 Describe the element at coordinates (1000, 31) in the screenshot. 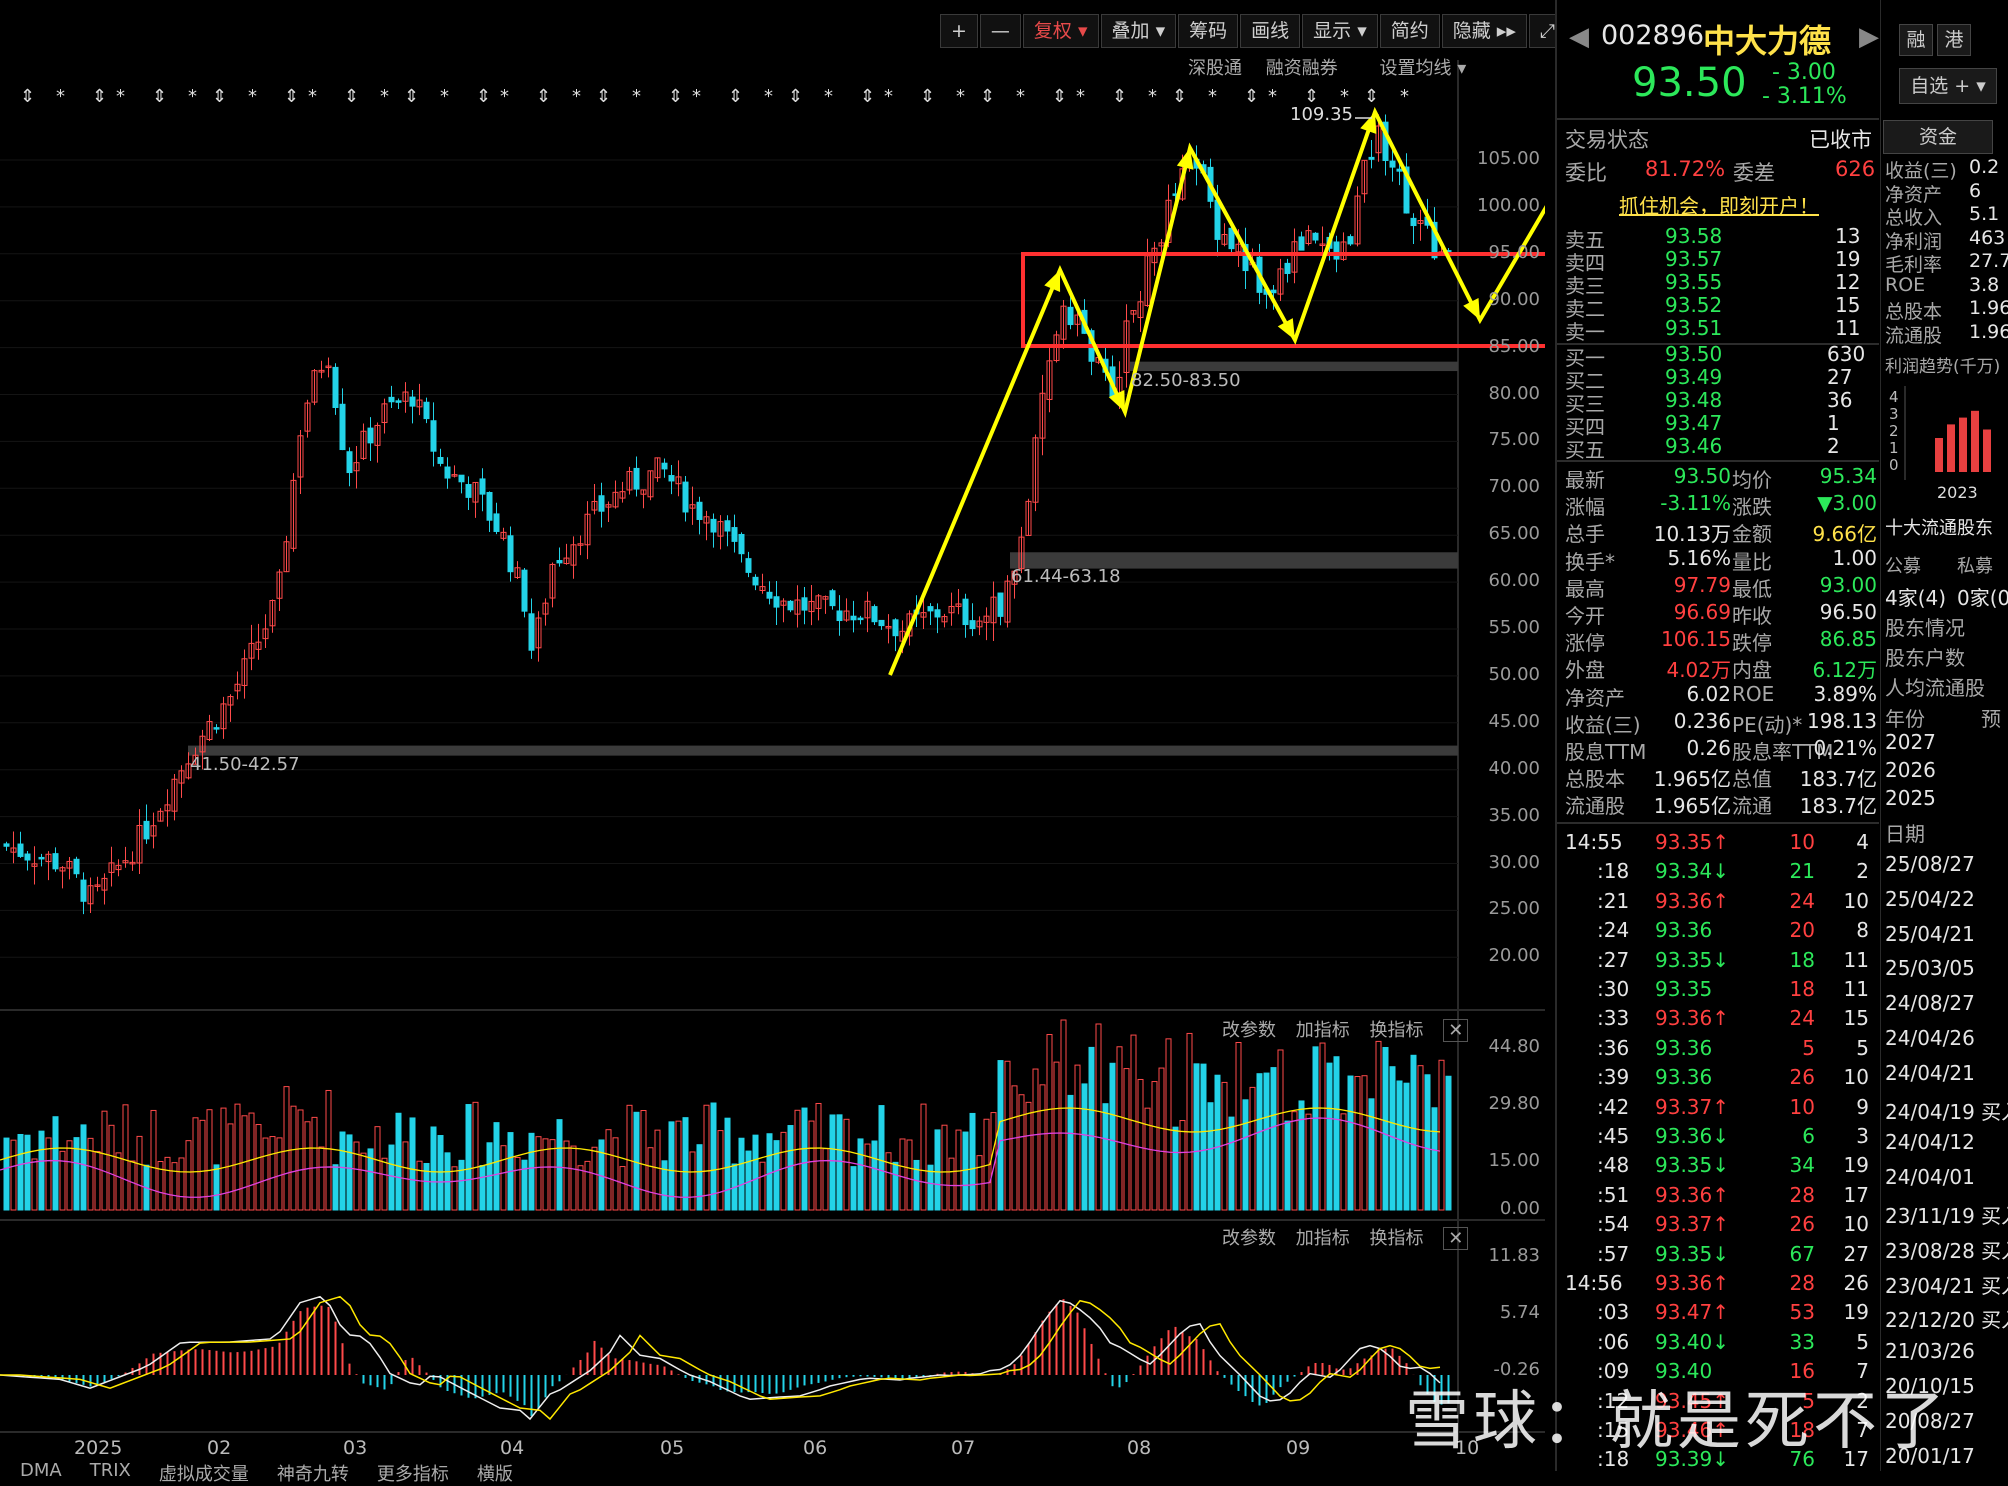

I see `zoom-out-button: —` at that location.